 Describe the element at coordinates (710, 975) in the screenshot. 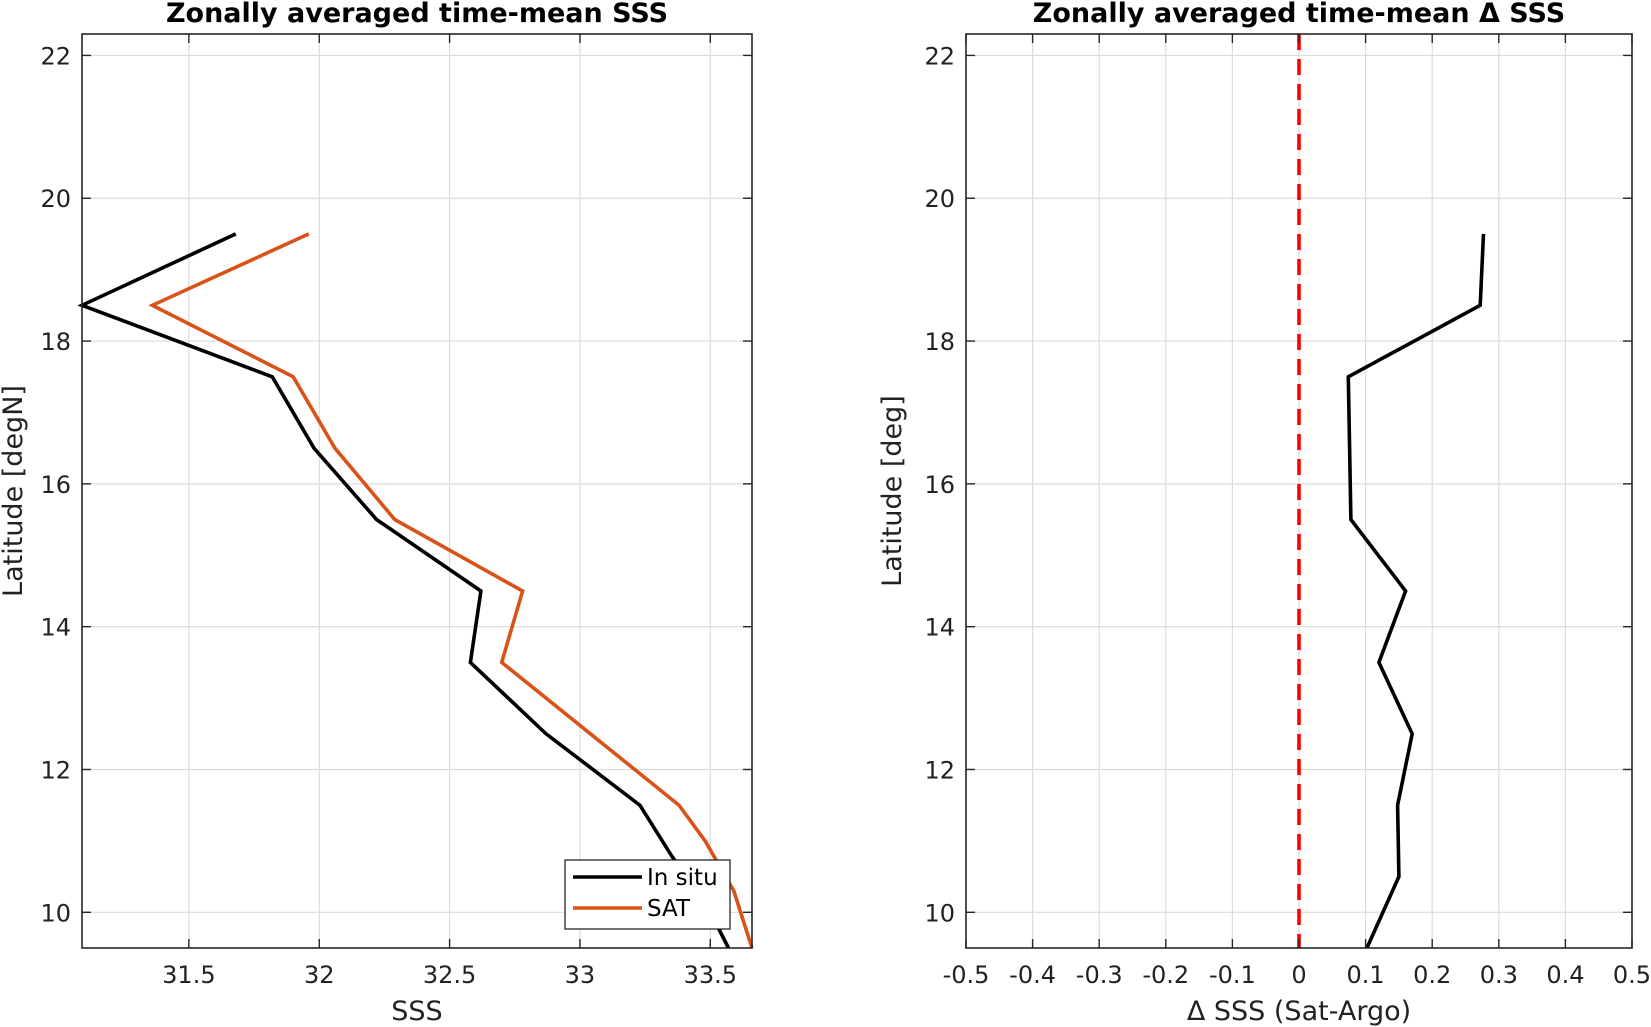

I see `left-x-tick-label: 33.5` at that location.